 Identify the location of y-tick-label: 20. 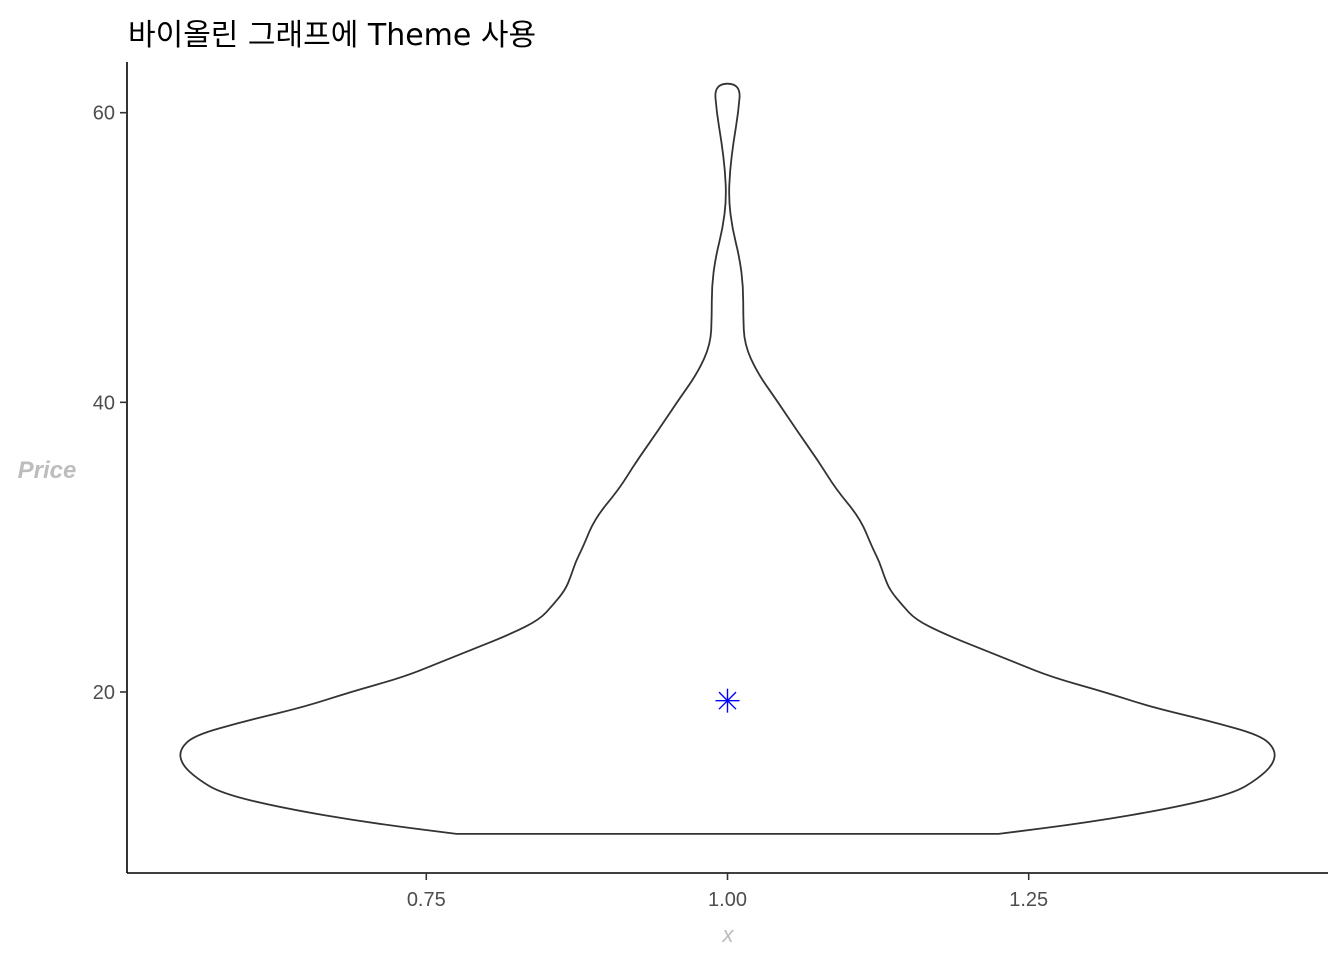
(104, 693).